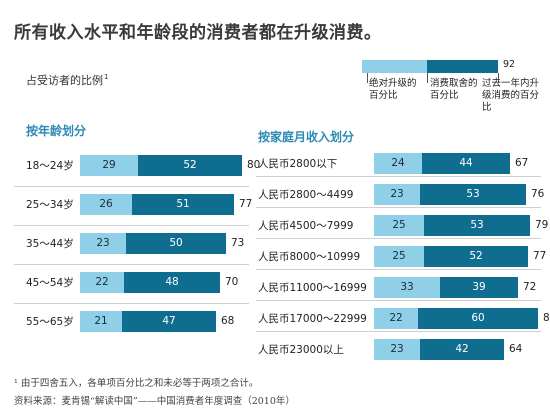 The height and width of the screenshot is (414, 550). I want to click on value-upgraded-past-year: 76, so click(538, 194).